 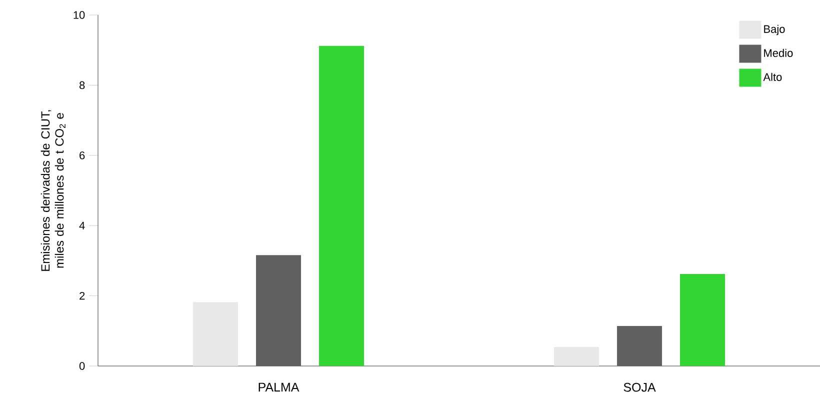 What do you see at coordinates (82, 155) in the screenshot?
I see `y-tick-label: 6` at bounding box center [82, 155].